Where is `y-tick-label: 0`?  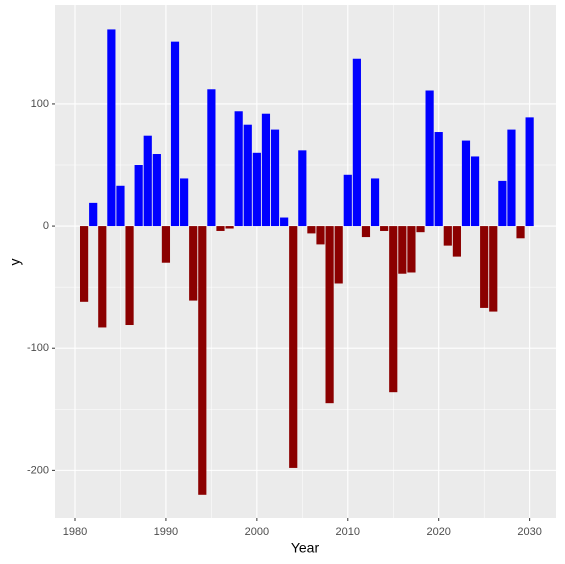
y-tick-label: 0 is located at coordinates (46, 226).